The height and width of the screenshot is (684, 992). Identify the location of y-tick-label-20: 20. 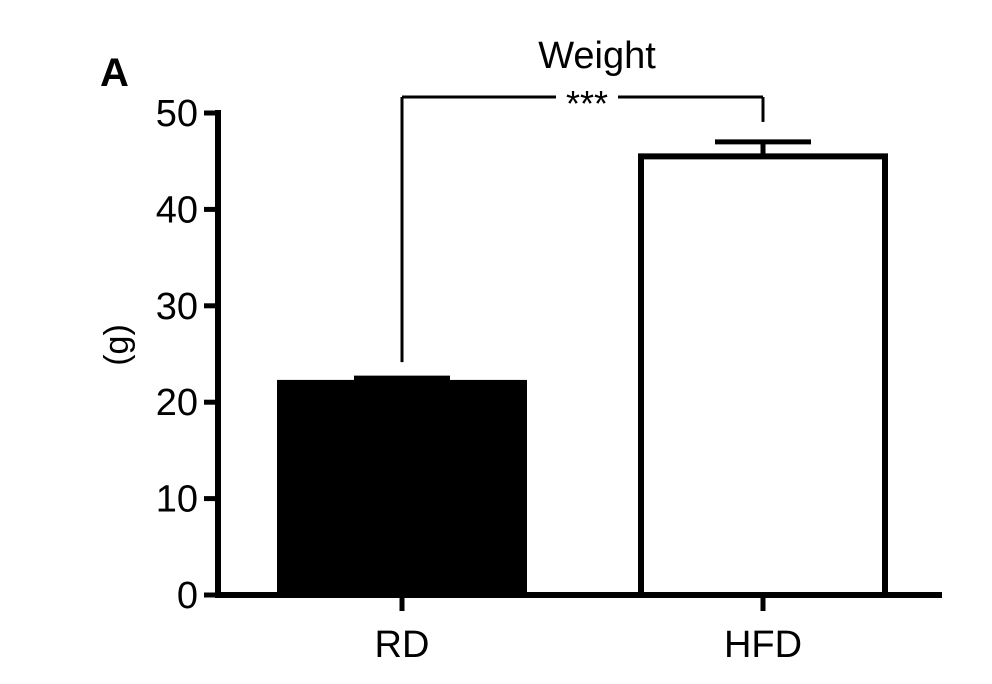
(177, 403).